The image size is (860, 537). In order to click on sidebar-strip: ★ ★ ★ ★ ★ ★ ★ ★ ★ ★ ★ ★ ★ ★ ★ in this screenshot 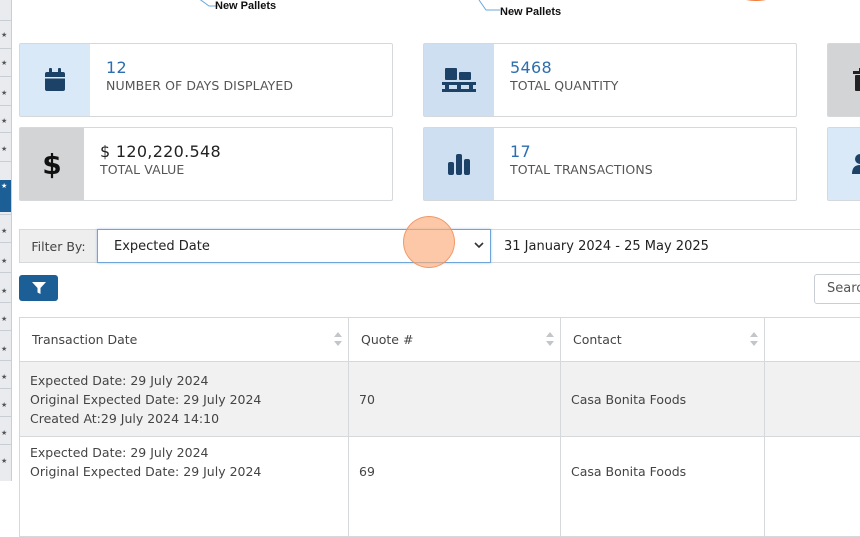, I will do `click(6, 240)`.